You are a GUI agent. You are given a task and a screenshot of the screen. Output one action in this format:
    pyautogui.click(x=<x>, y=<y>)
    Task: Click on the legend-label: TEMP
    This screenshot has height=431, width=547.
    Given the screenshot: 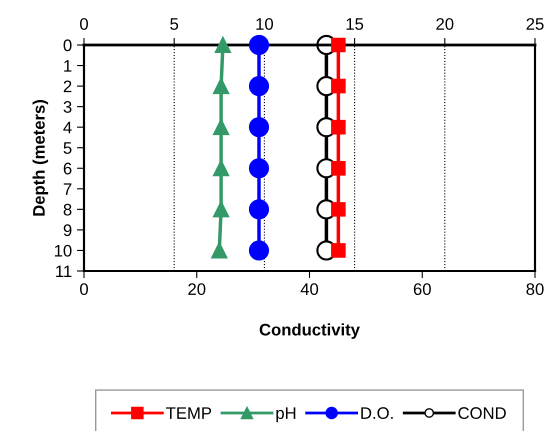 What is the action you would take?
    pyautogui.click(x=189, y=413)
    